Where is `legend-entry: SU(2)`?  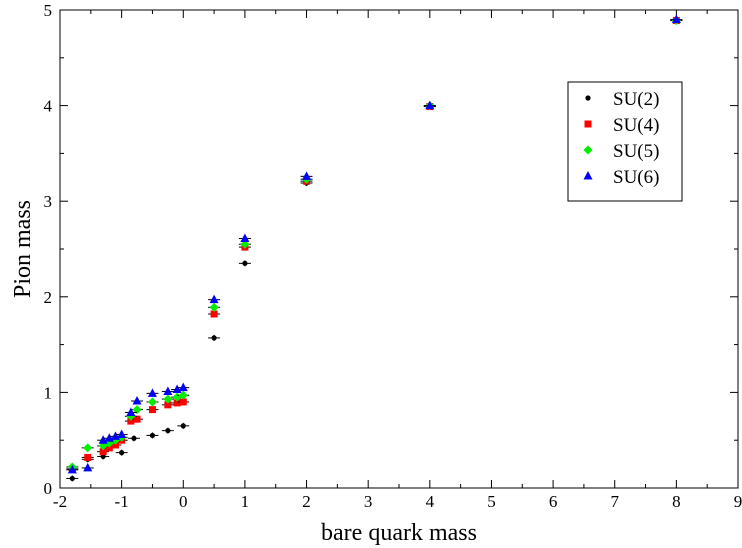
legend-entry: SU(2) is located at coordinates (622, 99).